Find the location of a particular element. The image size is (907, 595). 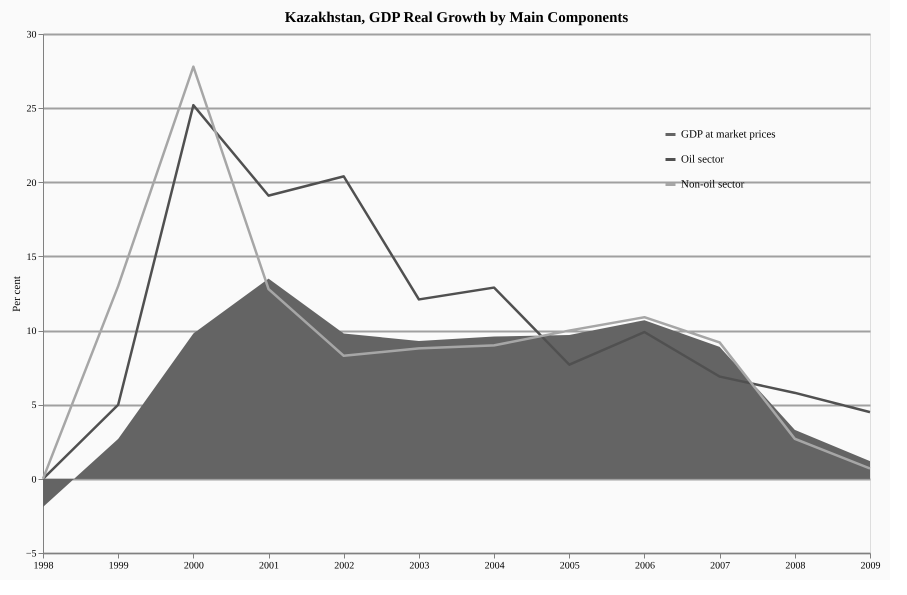

x-tick-label: 2007 is located at coordinates (720, 566).